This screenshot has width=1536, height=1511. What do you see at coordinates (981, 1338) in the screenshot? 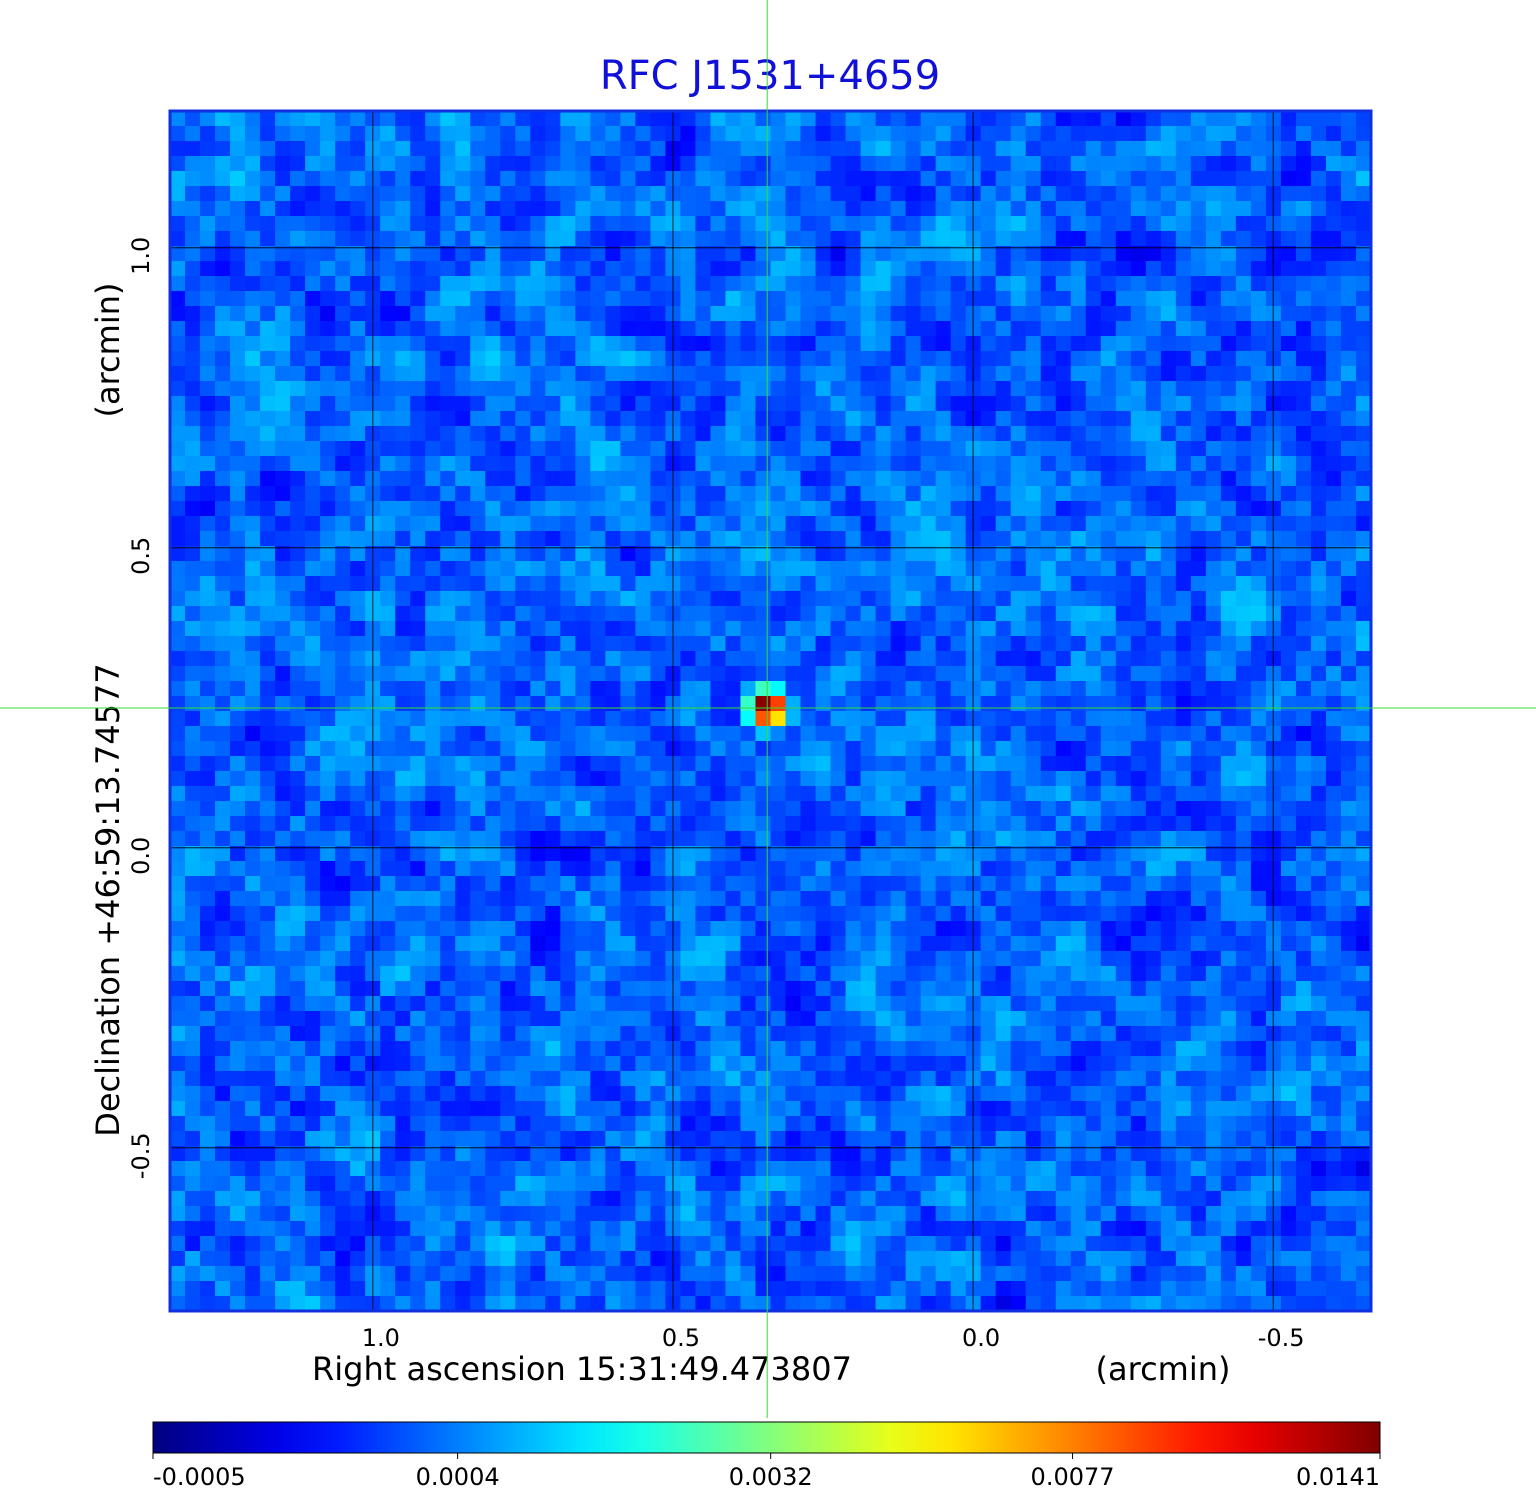
I see `x-tick-label: 0.0` at bounding box center [981, 1338].